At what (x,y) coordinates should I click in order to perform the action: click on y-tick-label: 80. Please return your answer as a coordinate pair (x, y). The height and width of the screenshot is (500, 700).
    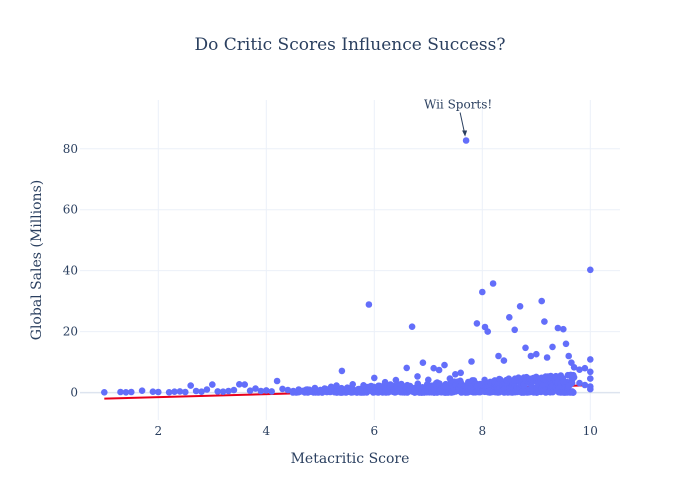
    Looking at the image, I should click on (70, 149).